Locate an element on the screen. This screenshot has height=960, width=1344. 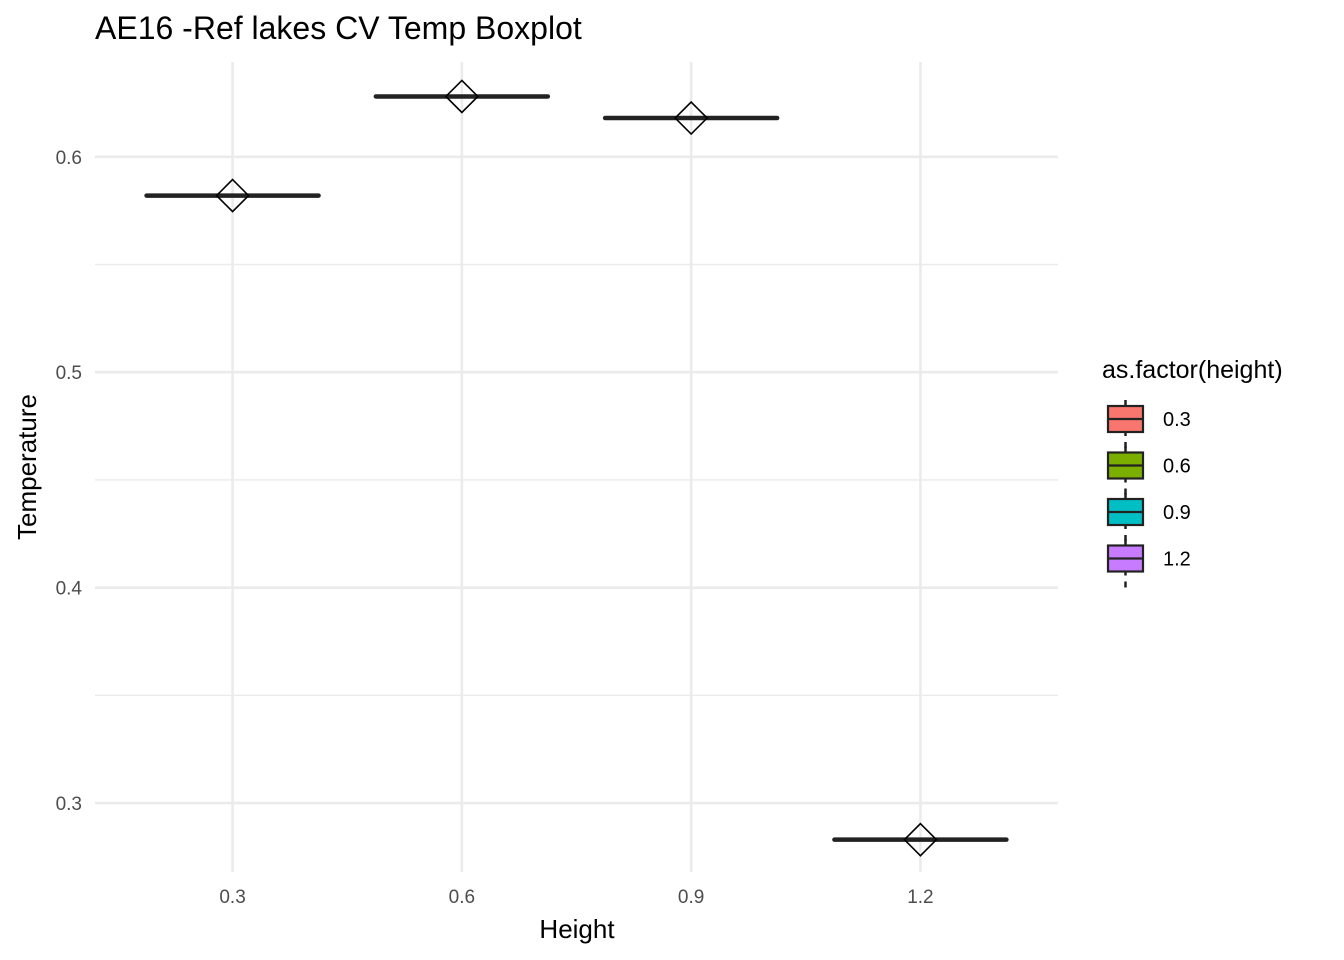
legend-key: 0.9 is located at coordinates (1148, 517).